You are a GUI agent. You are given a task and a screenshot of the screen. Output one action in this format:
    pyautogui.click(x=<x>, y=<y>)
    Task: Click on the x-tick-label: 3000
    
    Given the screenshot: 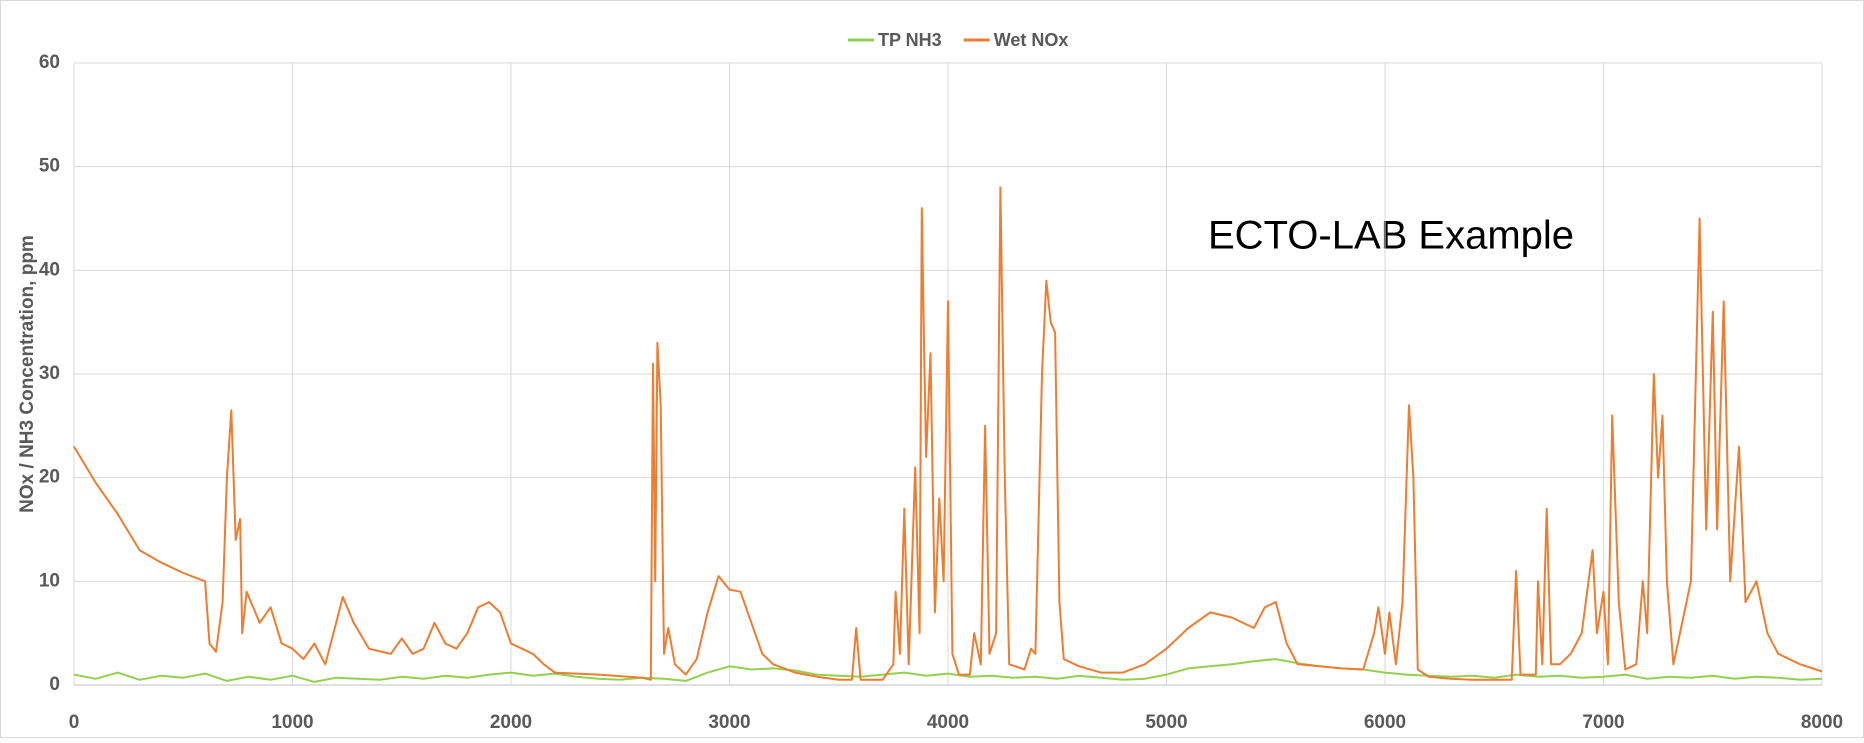 What is the action you would take?
    pyautogui.click(x=729, y=722)
    